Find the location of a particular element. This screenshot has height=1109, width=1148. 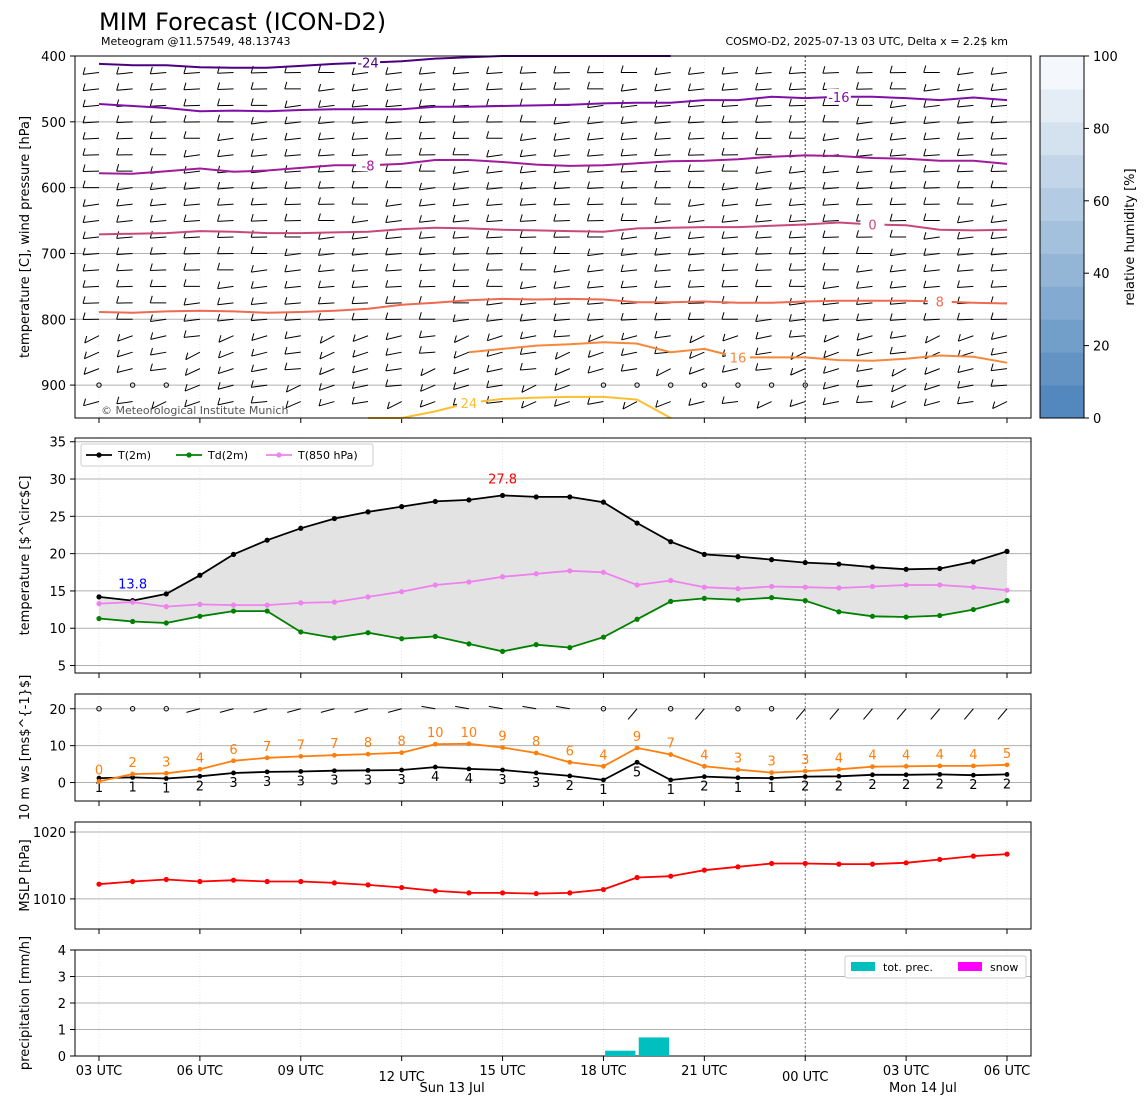

precip-bar is located at coordinates (654, 1046).